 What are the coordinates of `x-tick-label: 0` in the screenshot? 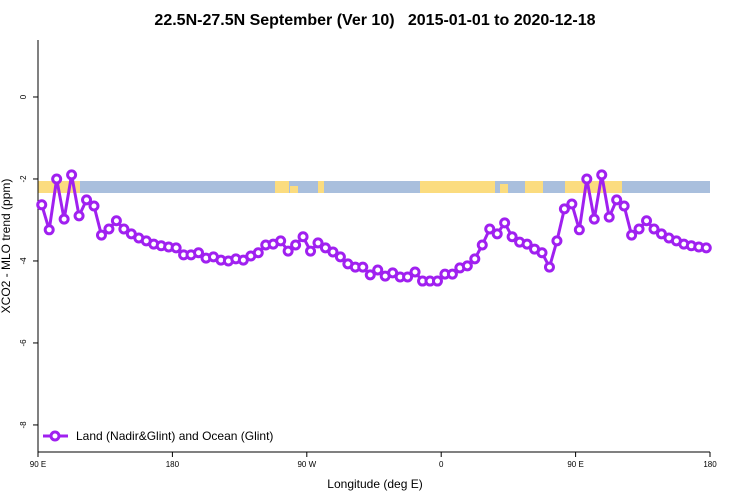 It's located at (441, 464).